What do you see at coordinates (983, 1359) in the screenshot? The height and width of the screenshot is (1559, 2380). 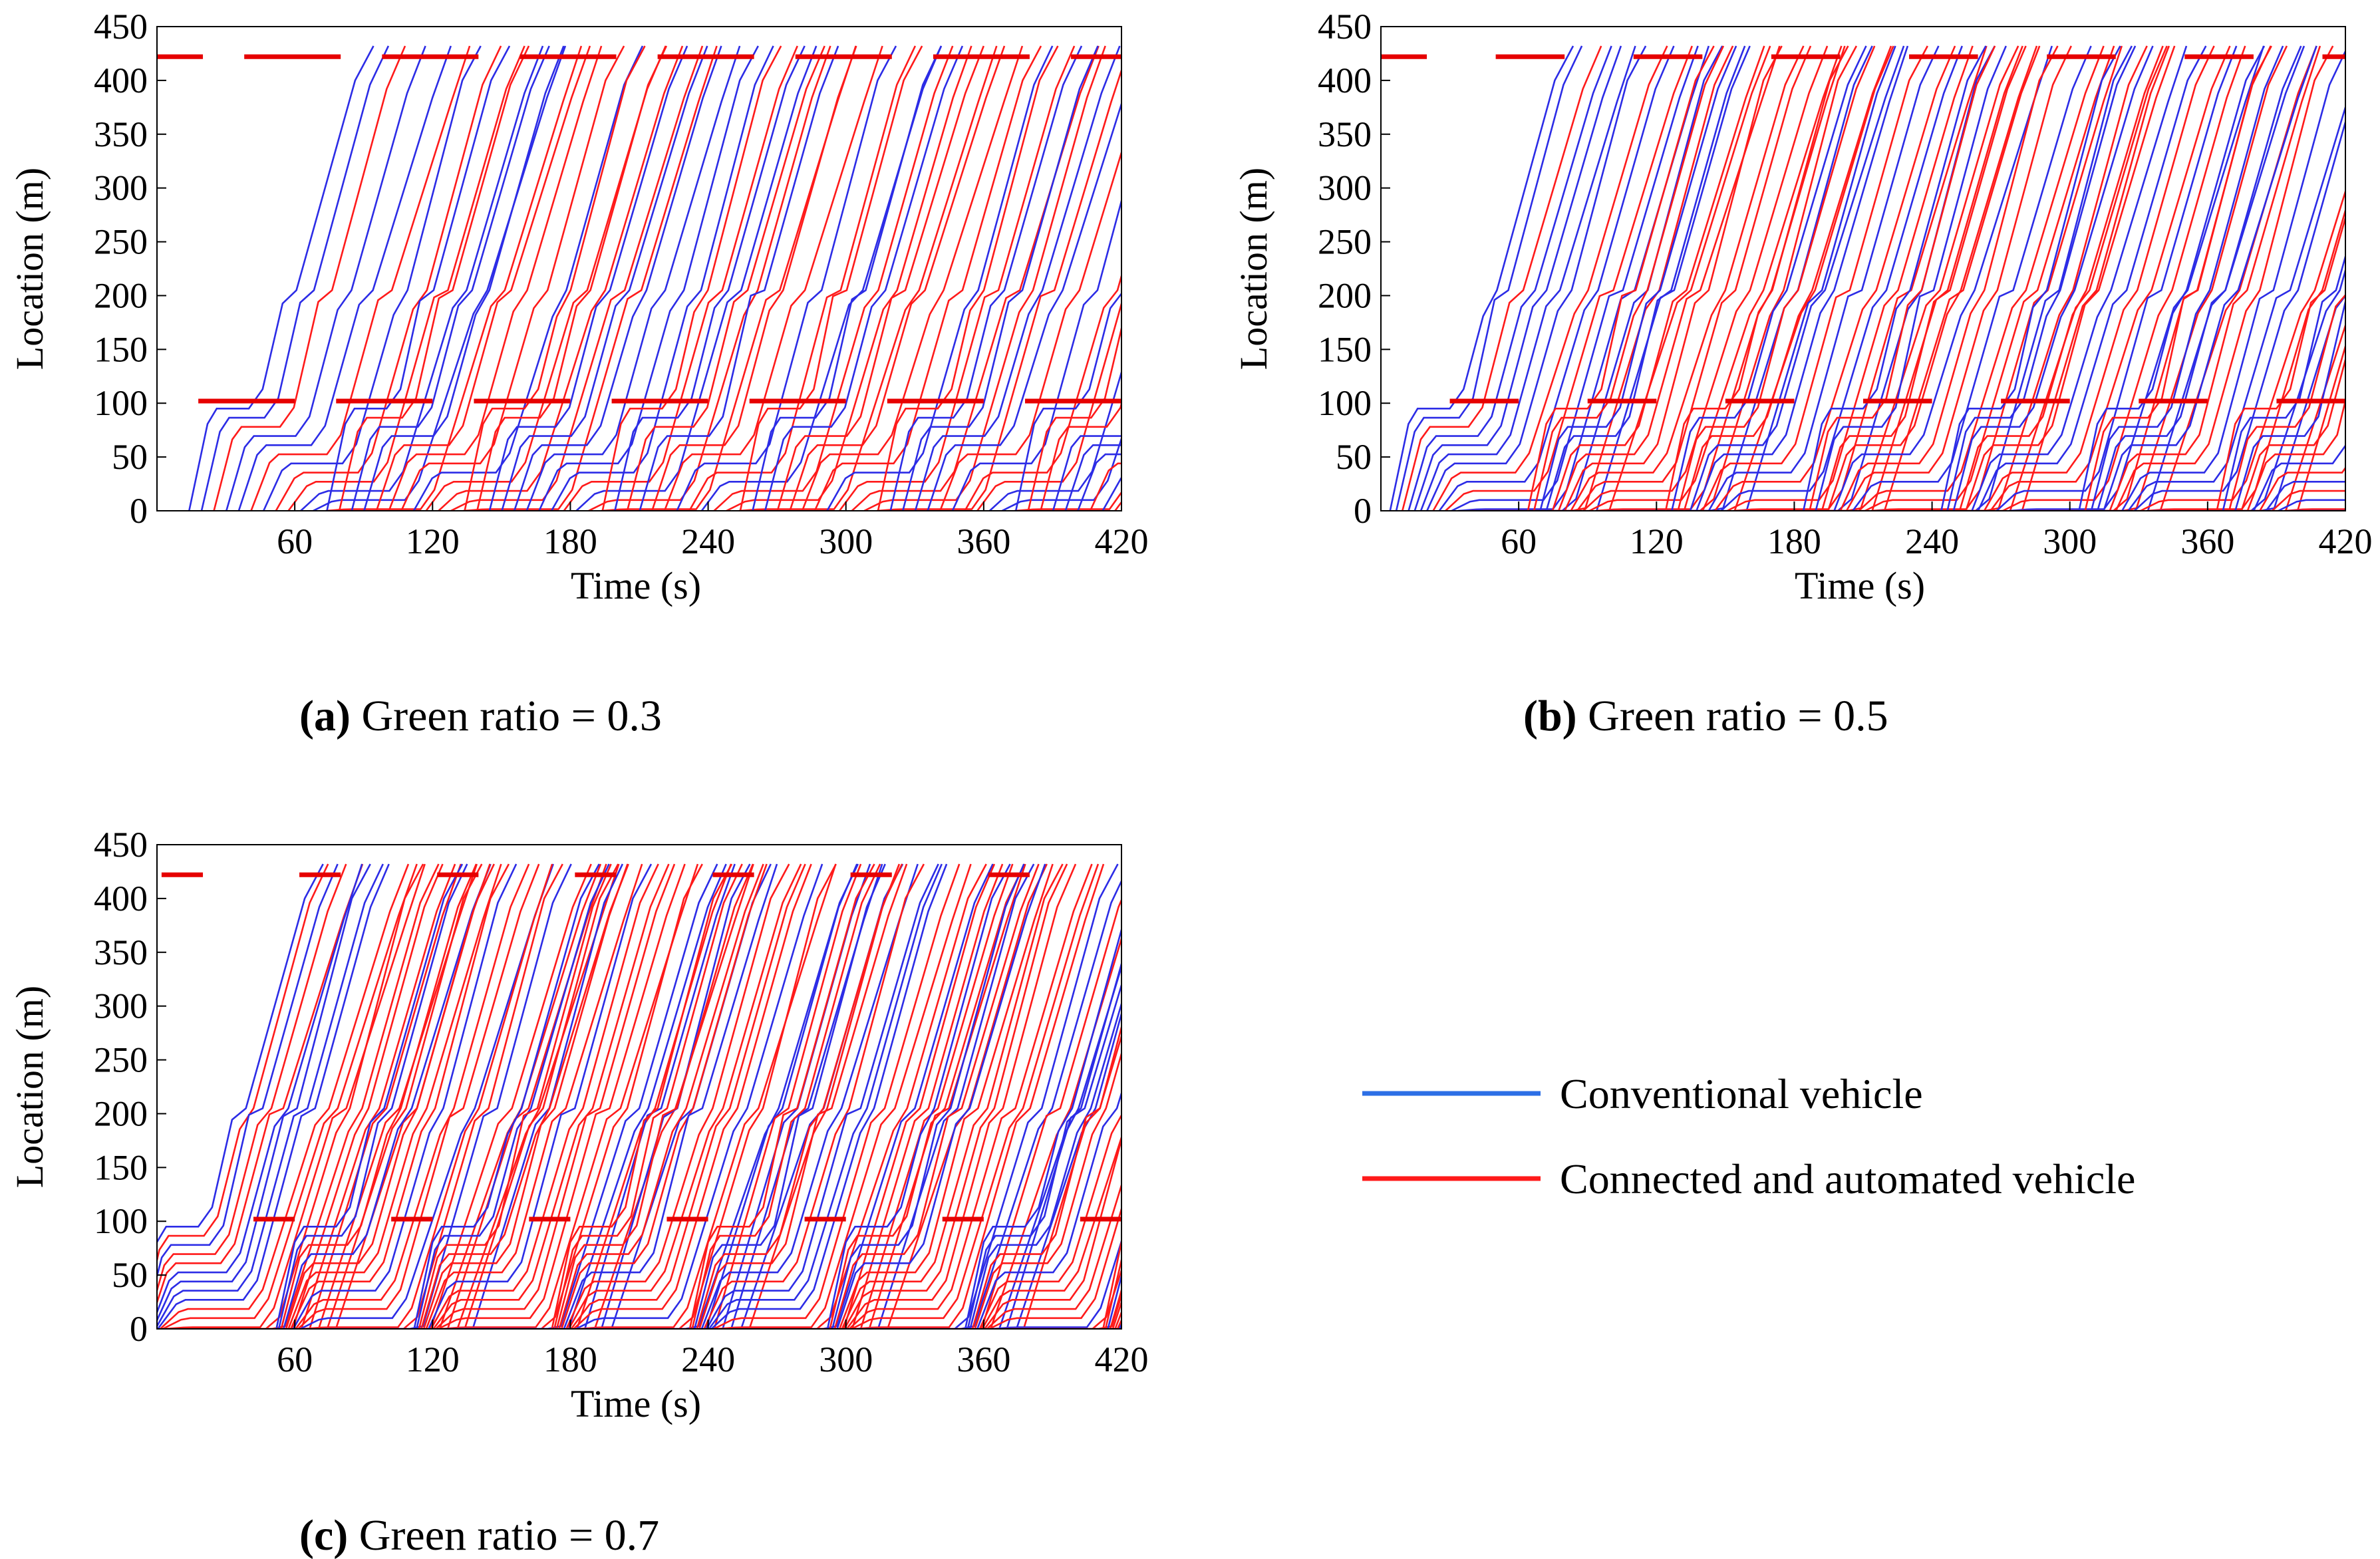 I see `x-tick-label: 360` at bounding box center [983, 1359].